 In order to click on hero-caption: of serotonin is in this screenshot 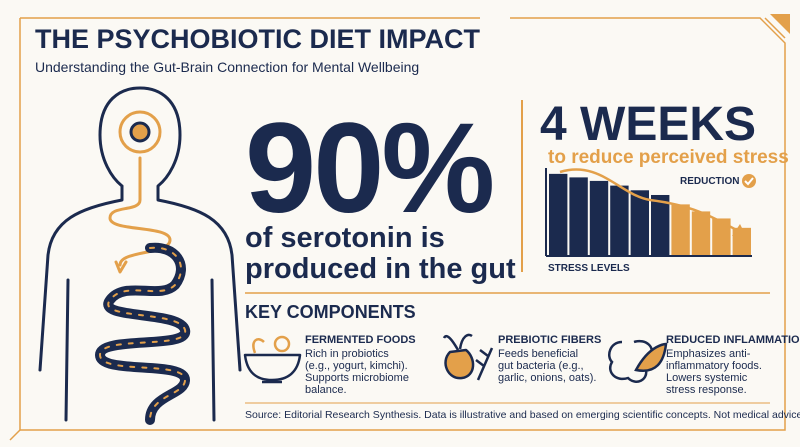, I will do `click(345, 238)`.